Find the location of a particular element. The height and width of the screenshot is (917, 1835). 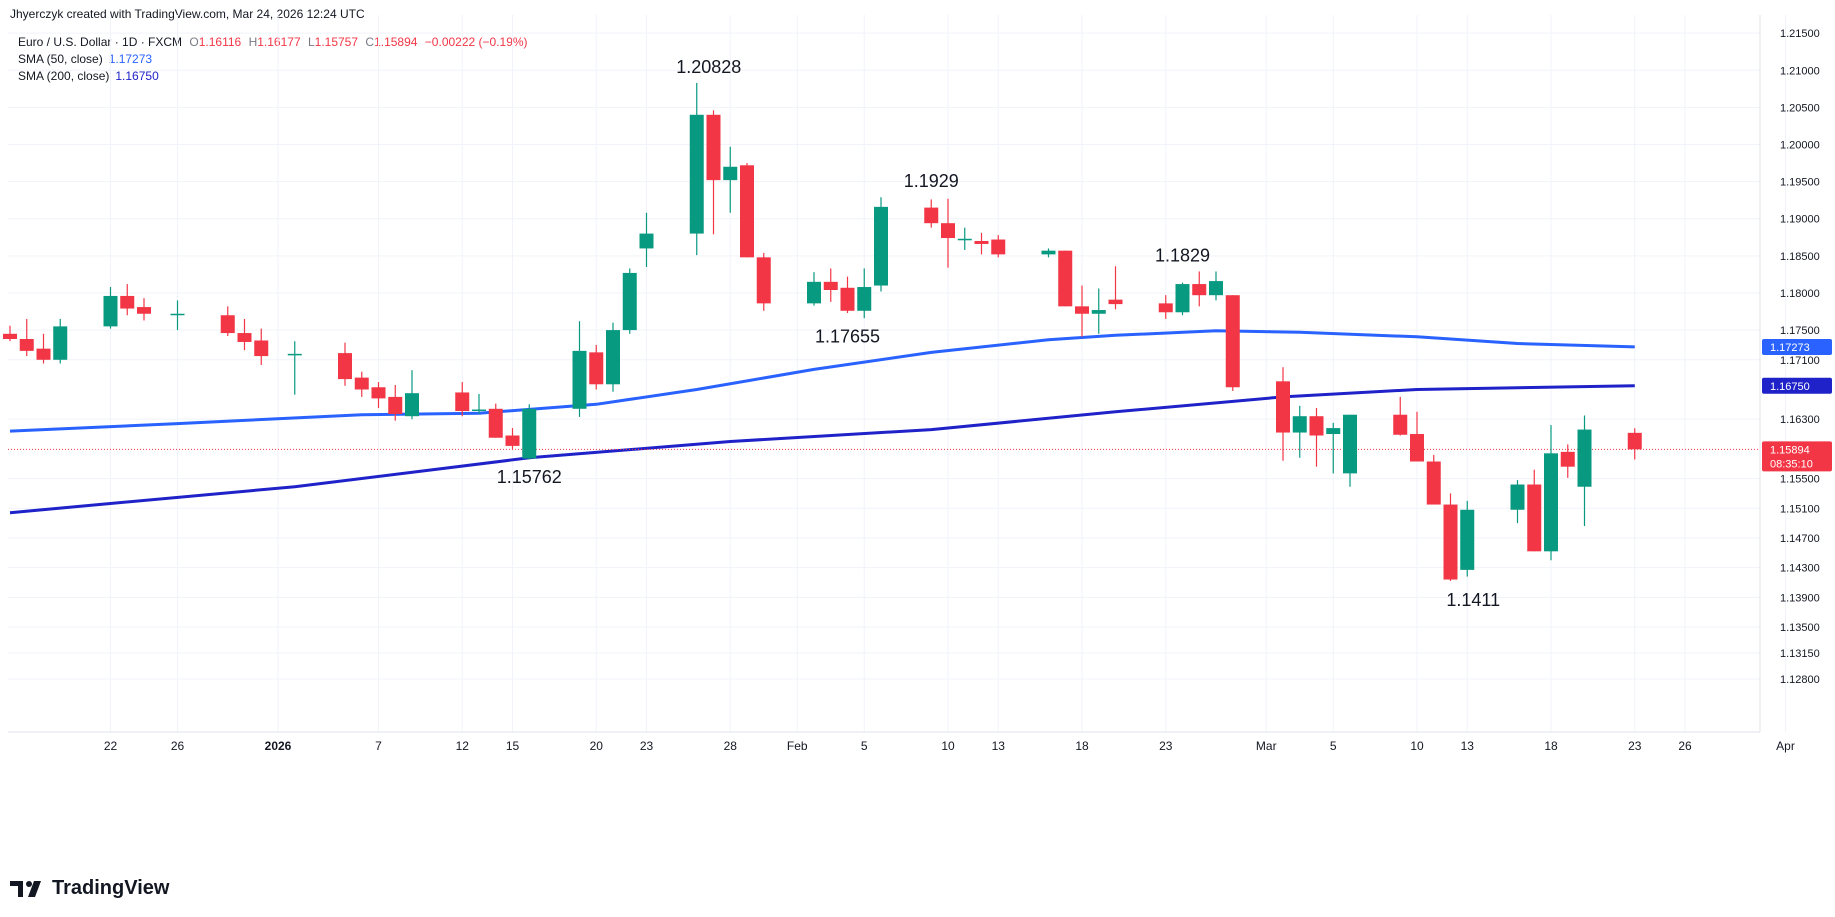

last-price-tag: 1.15894 08:35:10 is located at coordinates (1797, 456).